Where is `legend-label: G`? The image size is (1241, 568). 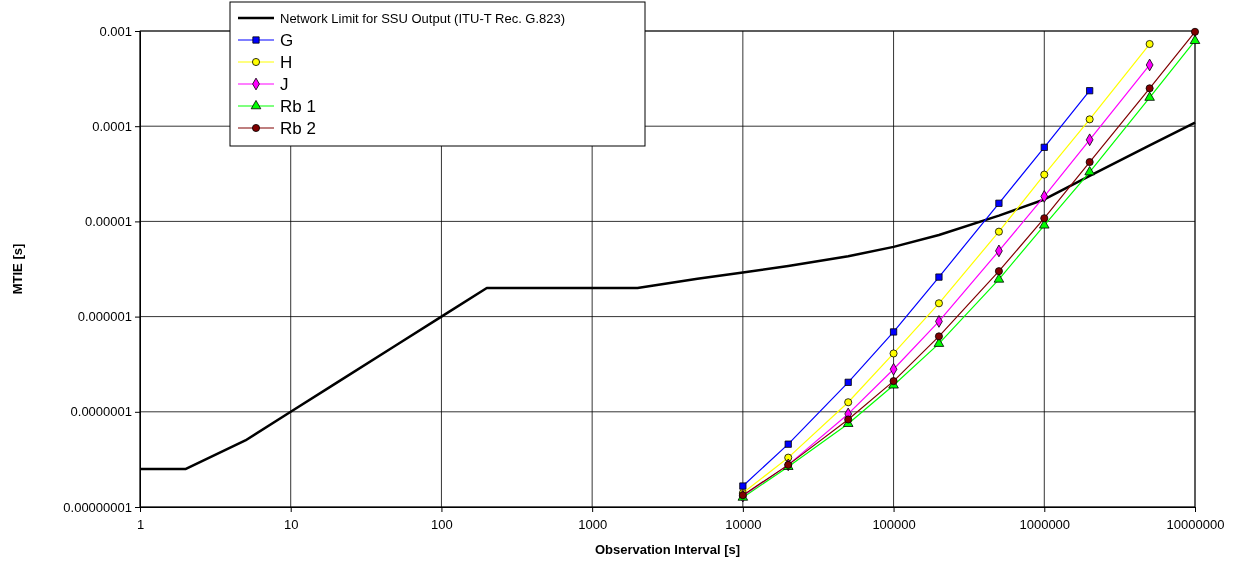 legend-label: G is located at coordinates (287, 40).